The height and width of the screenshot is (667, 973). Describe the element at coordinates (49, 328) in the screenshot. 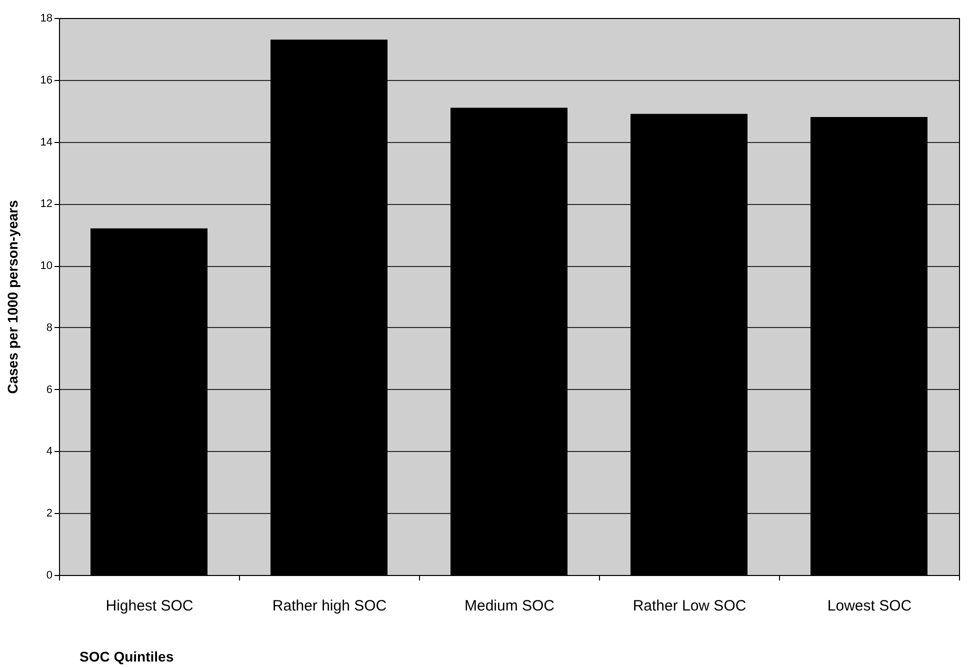

I see `y-tick-label: 8` at that location.